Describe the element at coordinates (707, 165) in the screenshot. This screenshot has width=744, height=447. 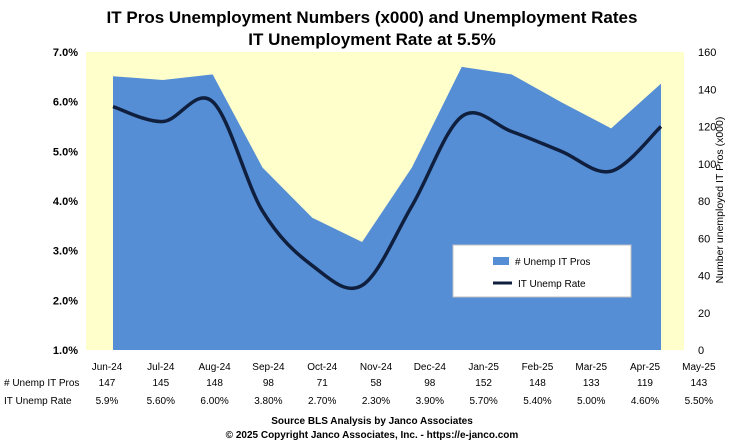
I see `y-right-tick-label: 100` at that location.